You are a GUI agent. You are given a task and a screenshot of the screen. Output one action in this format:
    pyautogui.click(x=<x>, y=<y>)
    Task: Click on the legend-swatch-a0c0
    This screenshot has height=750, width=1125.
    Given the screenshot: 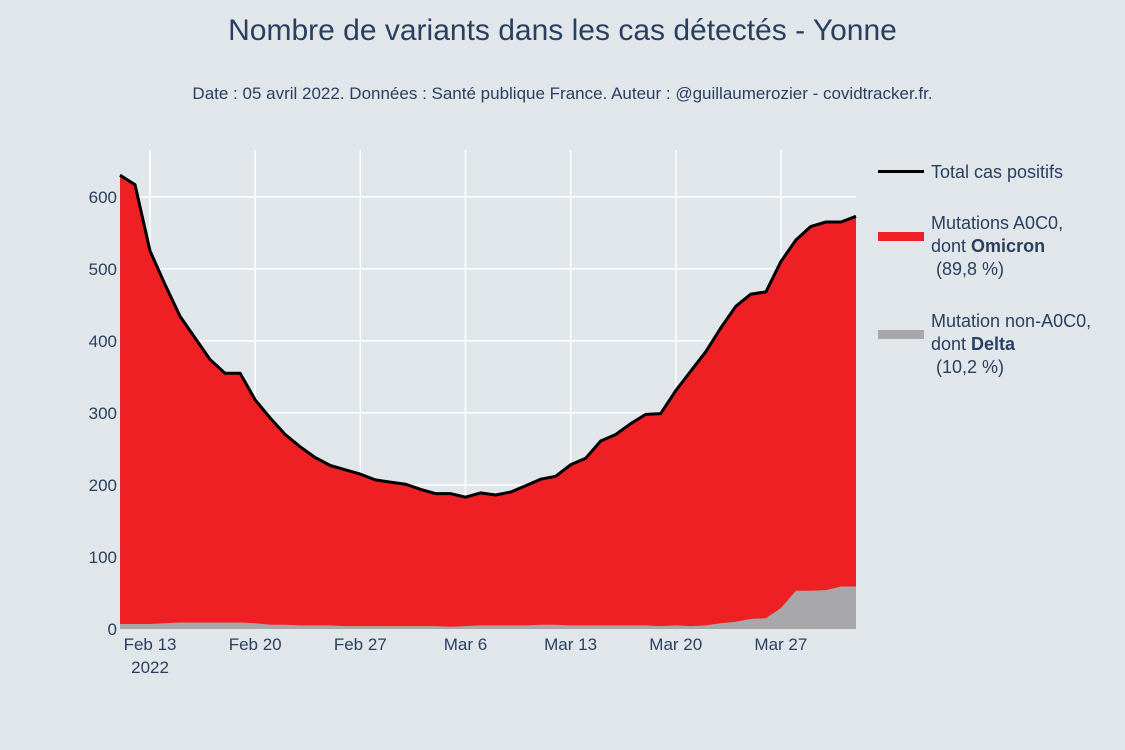 What is the action you would take?
    pyautogui.click(x=901, y=236)
    